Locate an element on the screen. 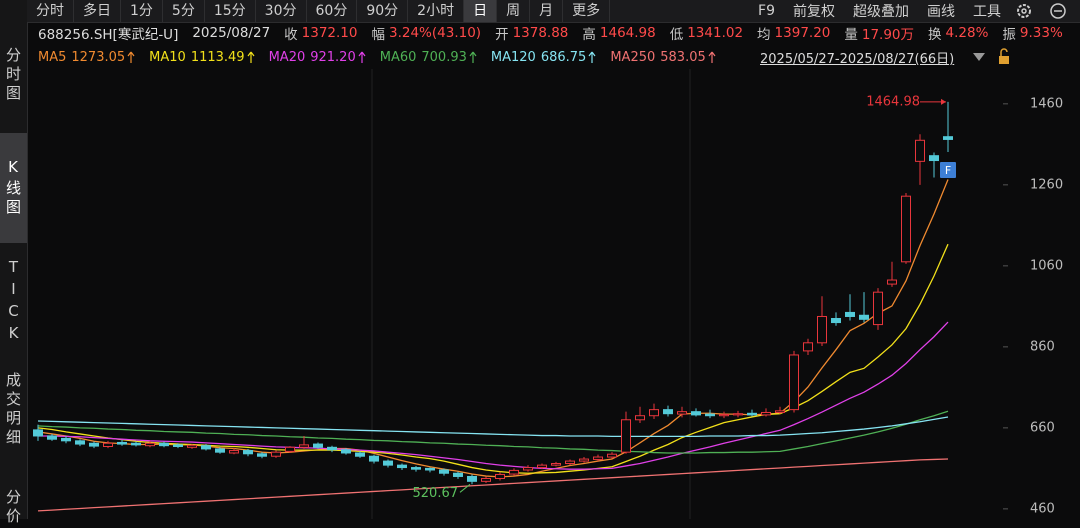  legend-item: MA10 1113.49 is located at coordinates (202, 57).